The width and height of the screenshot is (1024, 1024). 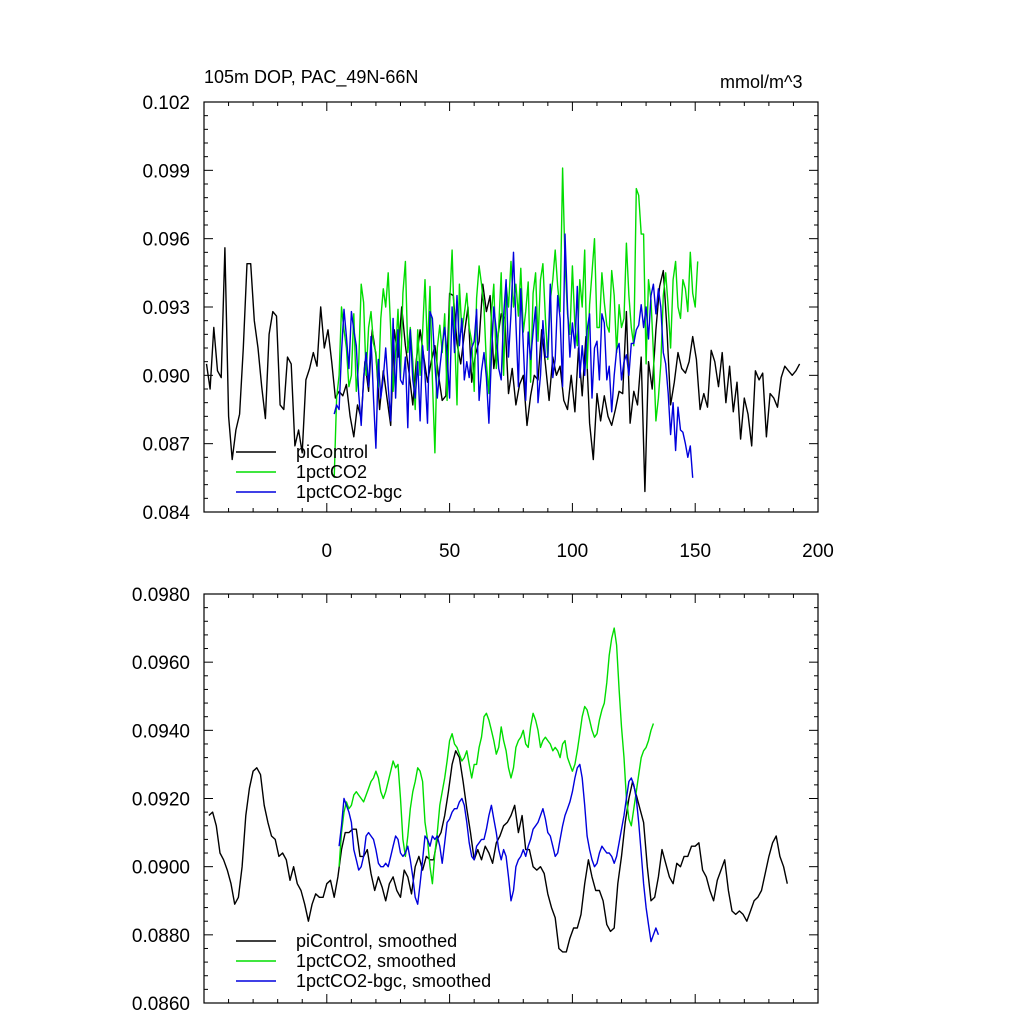 I want to click on y-tick-label: 0.0920, so click(x=161, y=800).